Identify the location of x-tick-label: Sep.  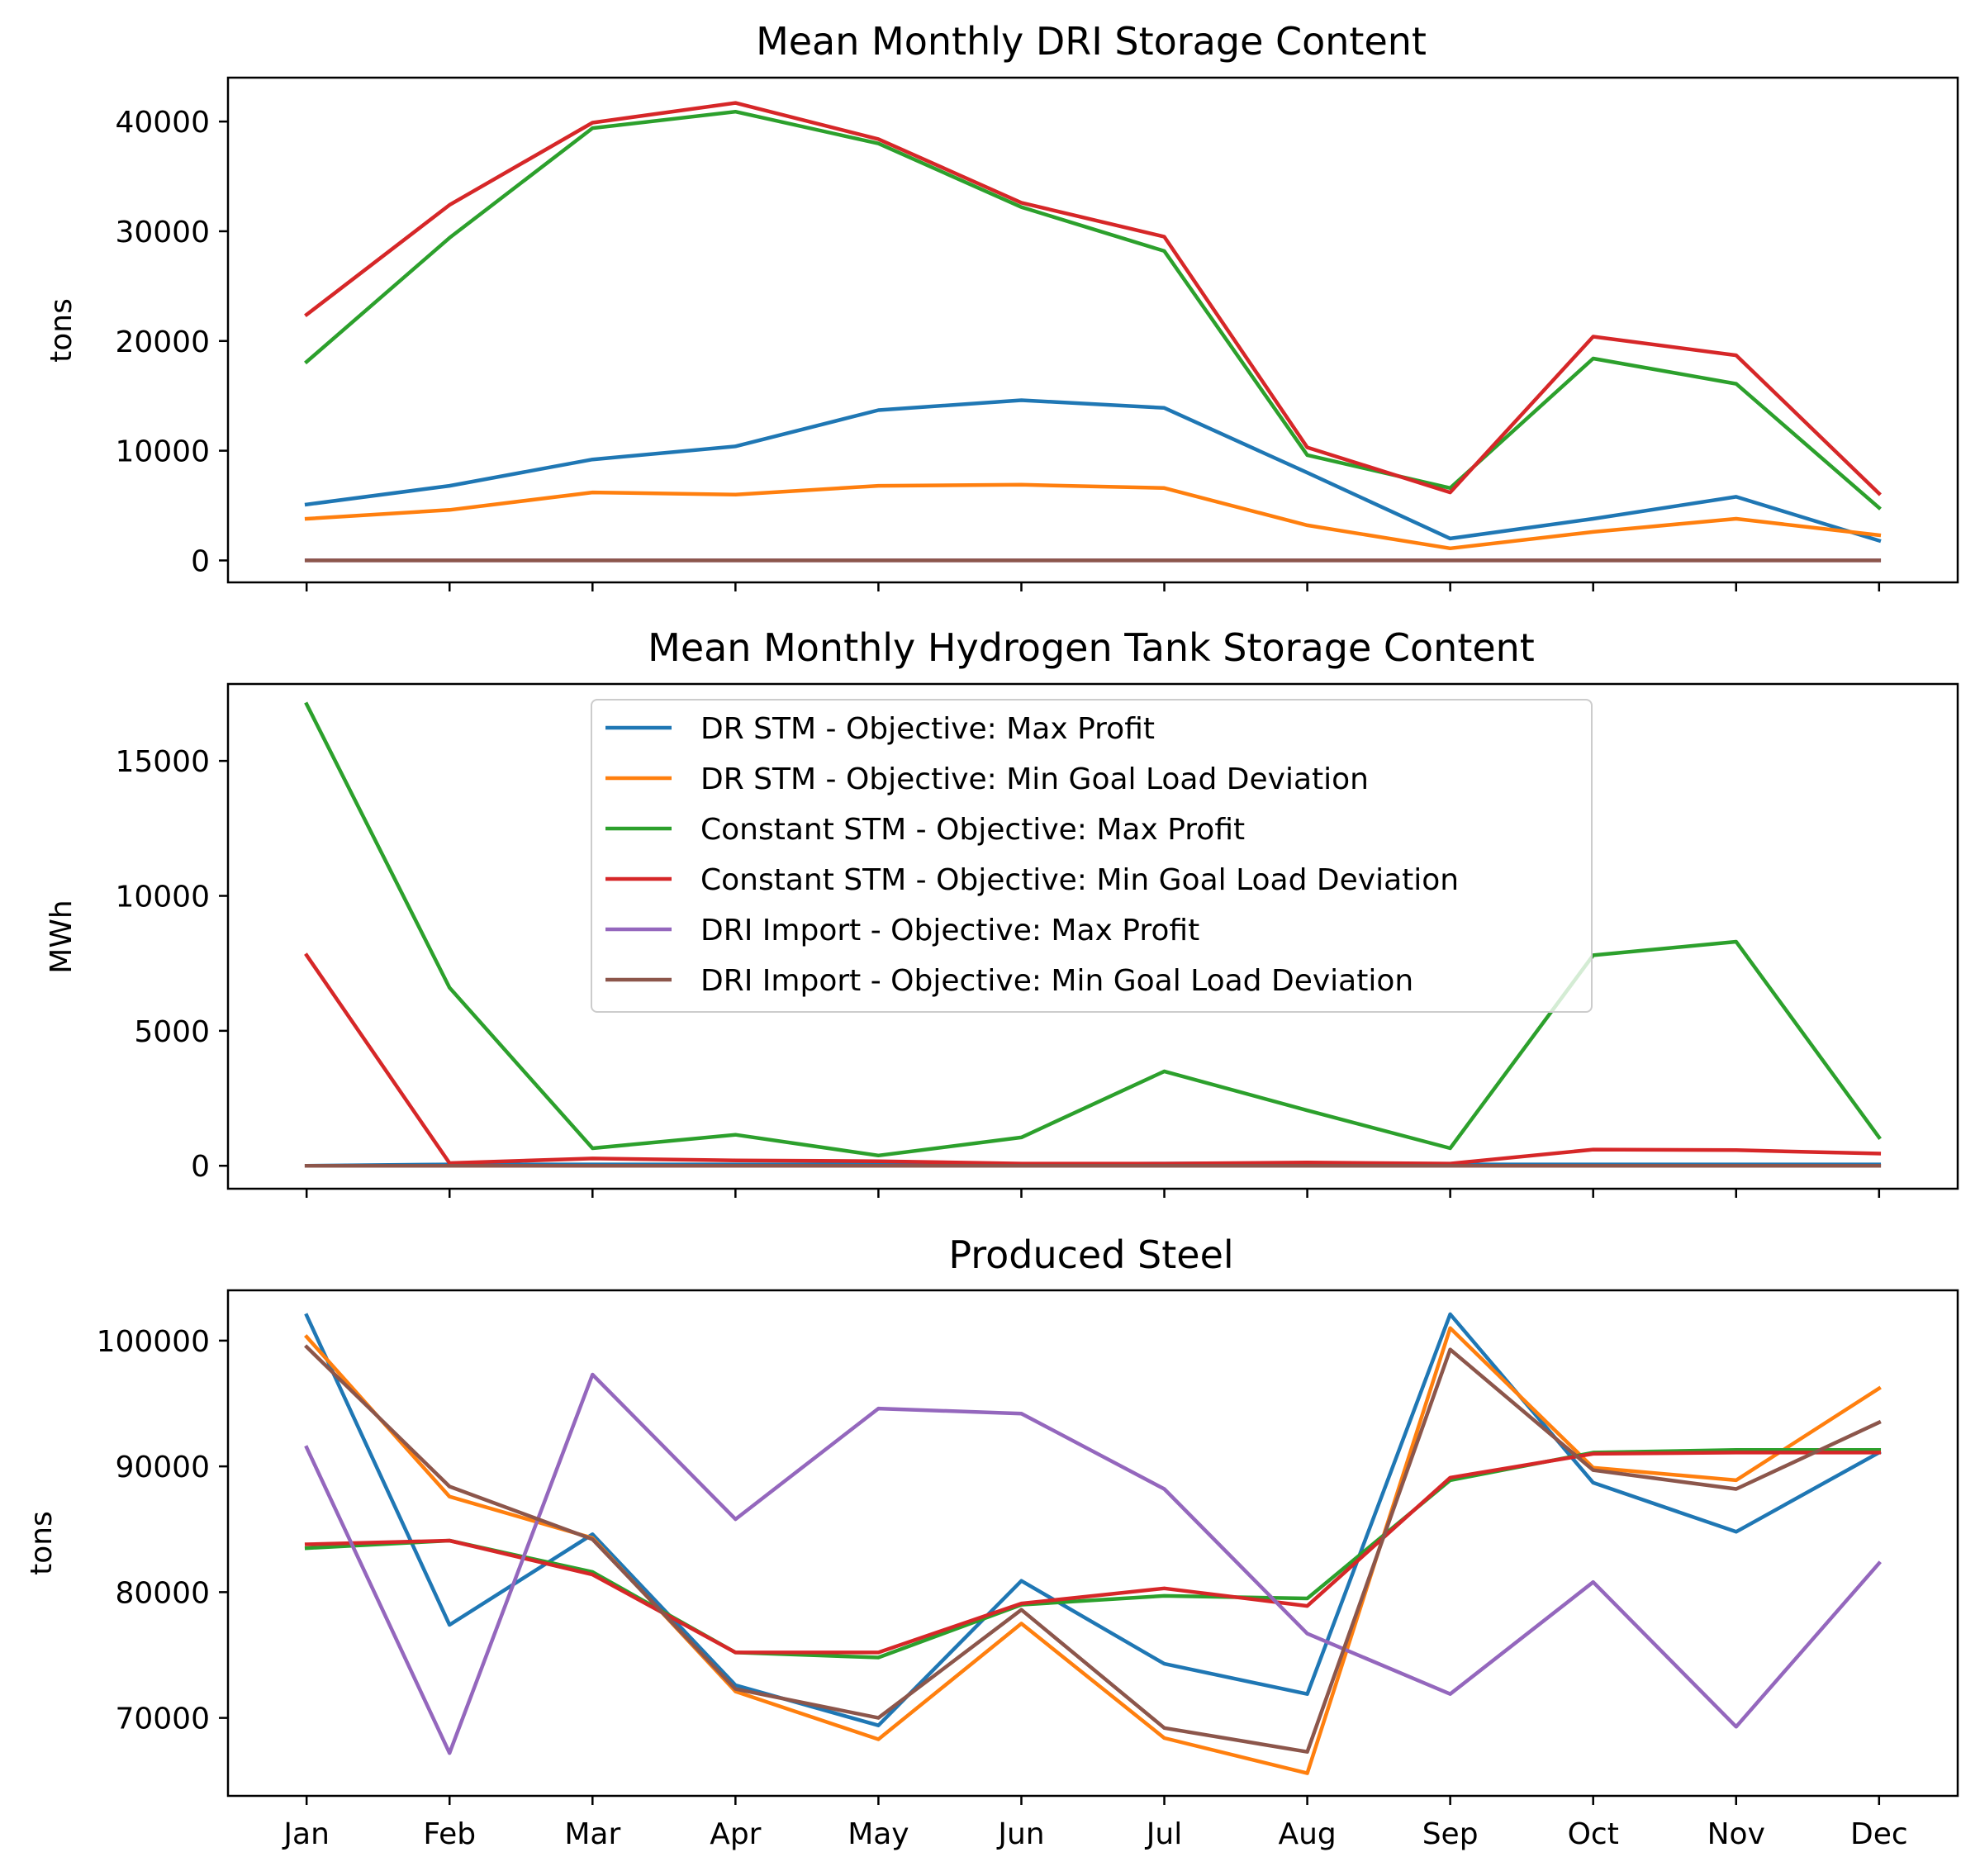
(1450, 1834).